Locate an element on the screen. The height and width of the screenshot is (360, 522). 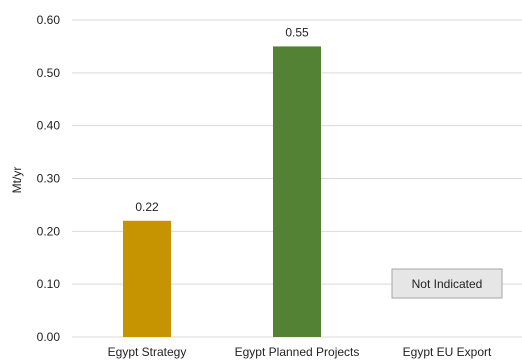
bar-egypt-strategy is located at coordinates (147, 278).